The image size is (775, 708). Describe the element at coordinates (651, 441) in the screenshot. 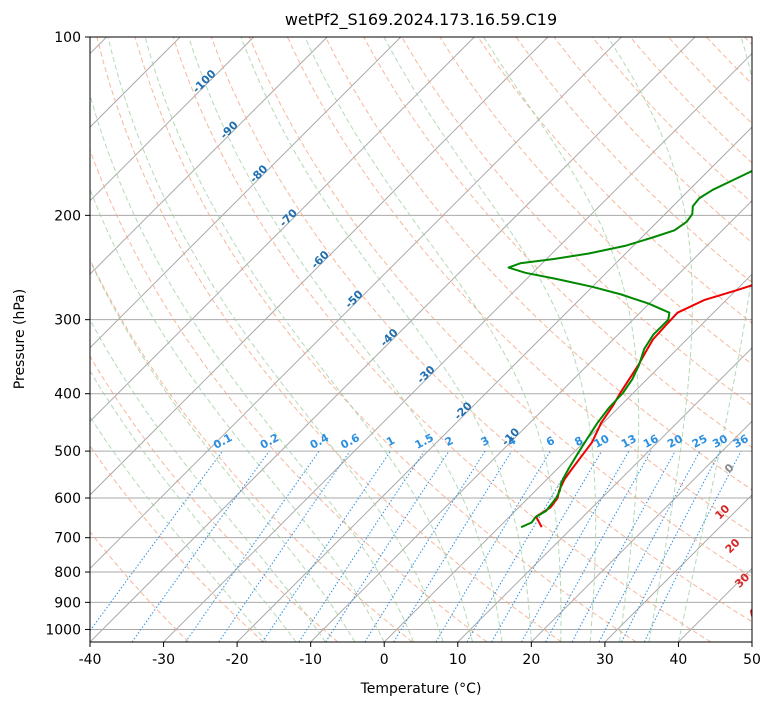

I see `mixing-ratio-label: 16` at that location.